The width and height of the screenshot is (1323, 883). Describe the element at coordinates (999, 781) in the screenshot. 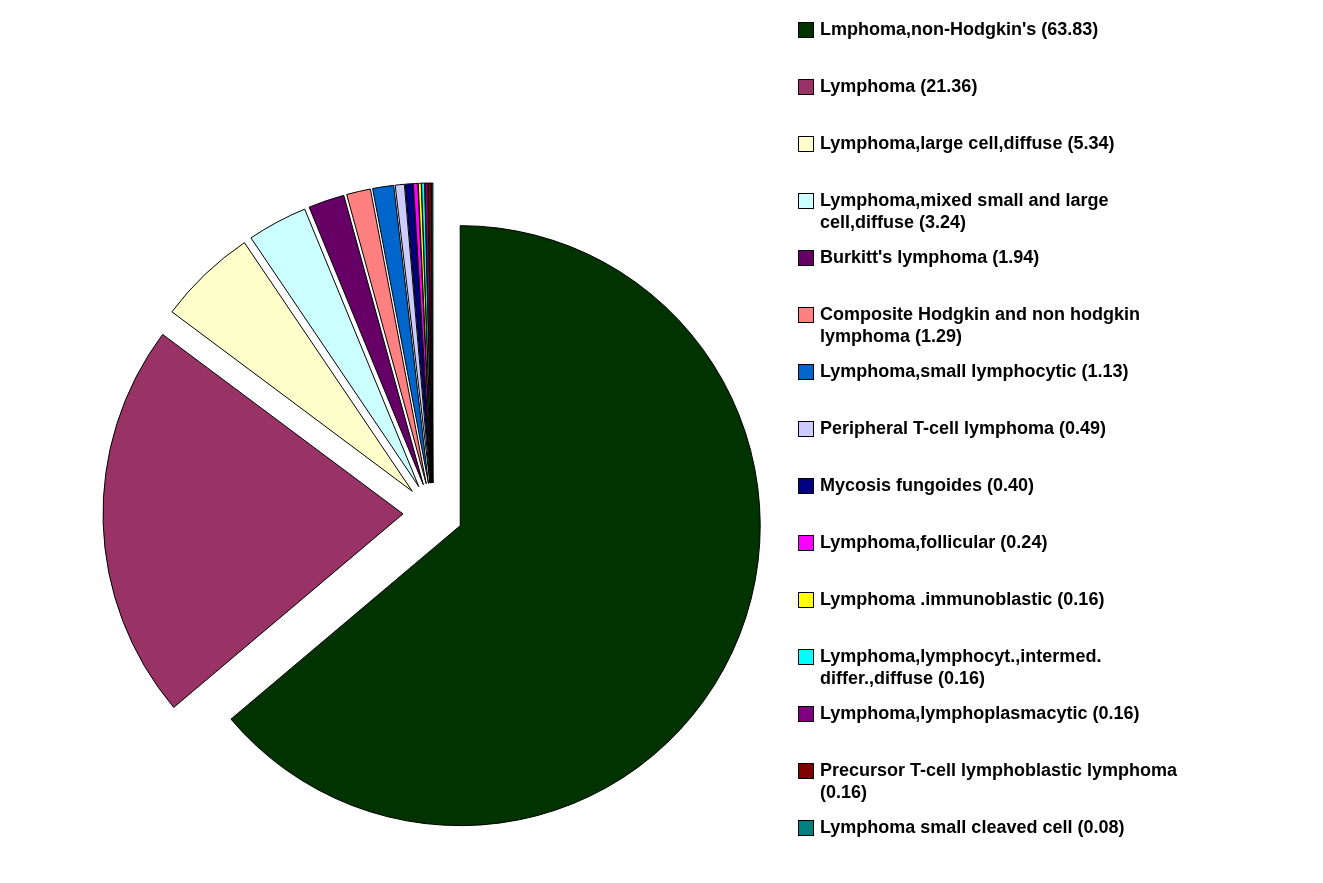

I see `legend-label: Precursor T-cell lymphoblastic lymphoma (0.16)` at that location.